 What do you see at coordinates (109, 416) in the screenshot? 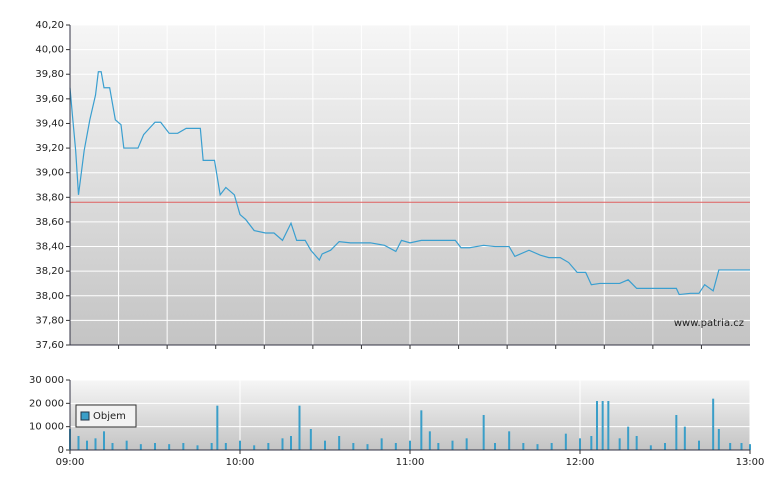
I see `legend-label: Objem` at bounding box center [109, 416].